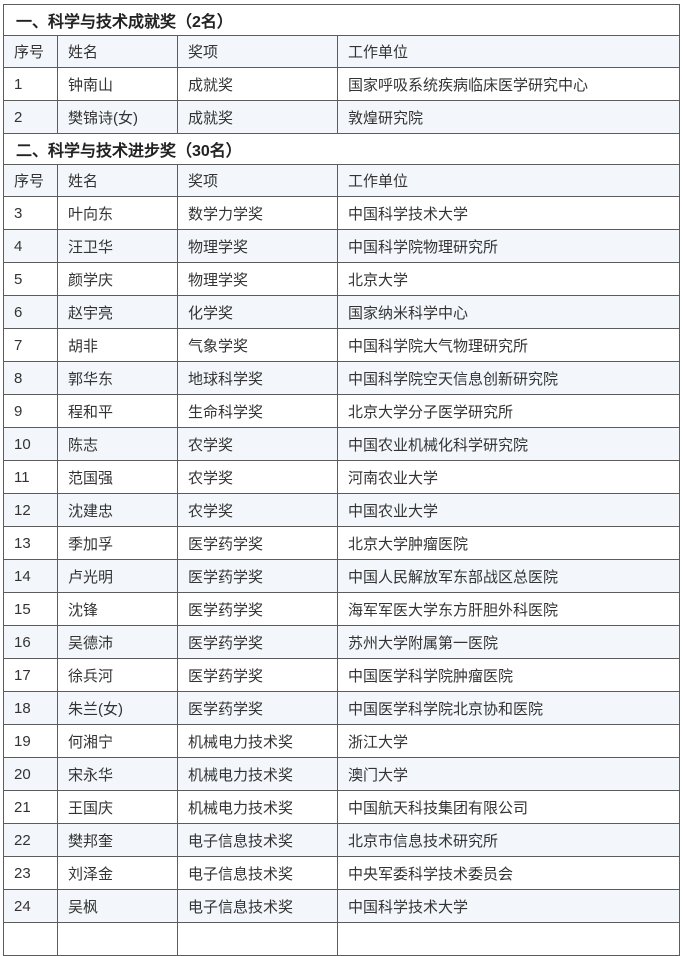 The image size is (682, 956). I want to click on cell-no: 6, so click(30, 312).